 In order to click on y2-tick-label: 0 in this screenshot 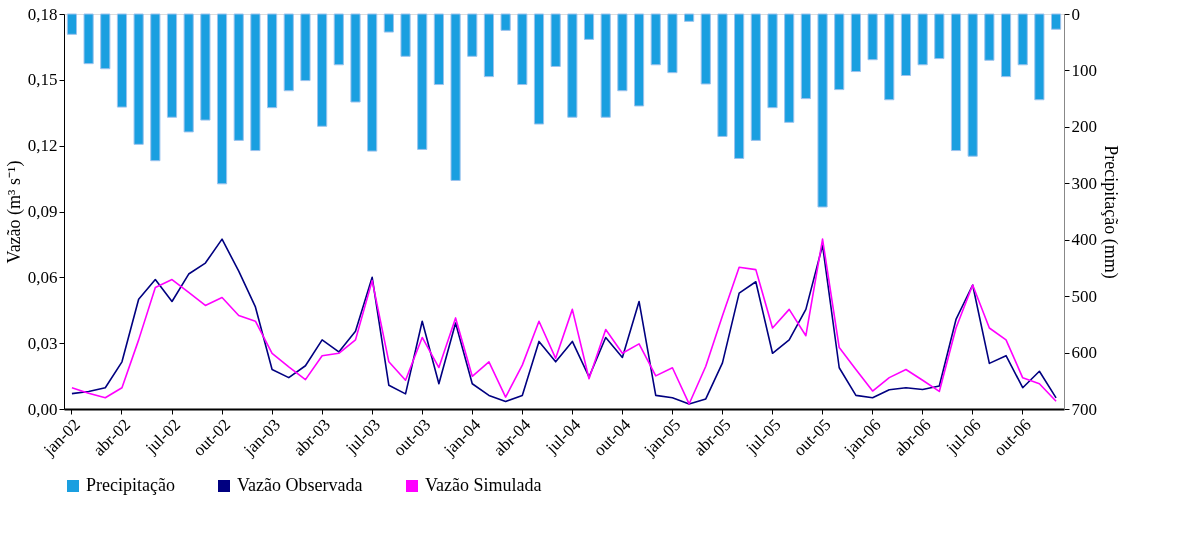, I will do `click(1075, 14)`.